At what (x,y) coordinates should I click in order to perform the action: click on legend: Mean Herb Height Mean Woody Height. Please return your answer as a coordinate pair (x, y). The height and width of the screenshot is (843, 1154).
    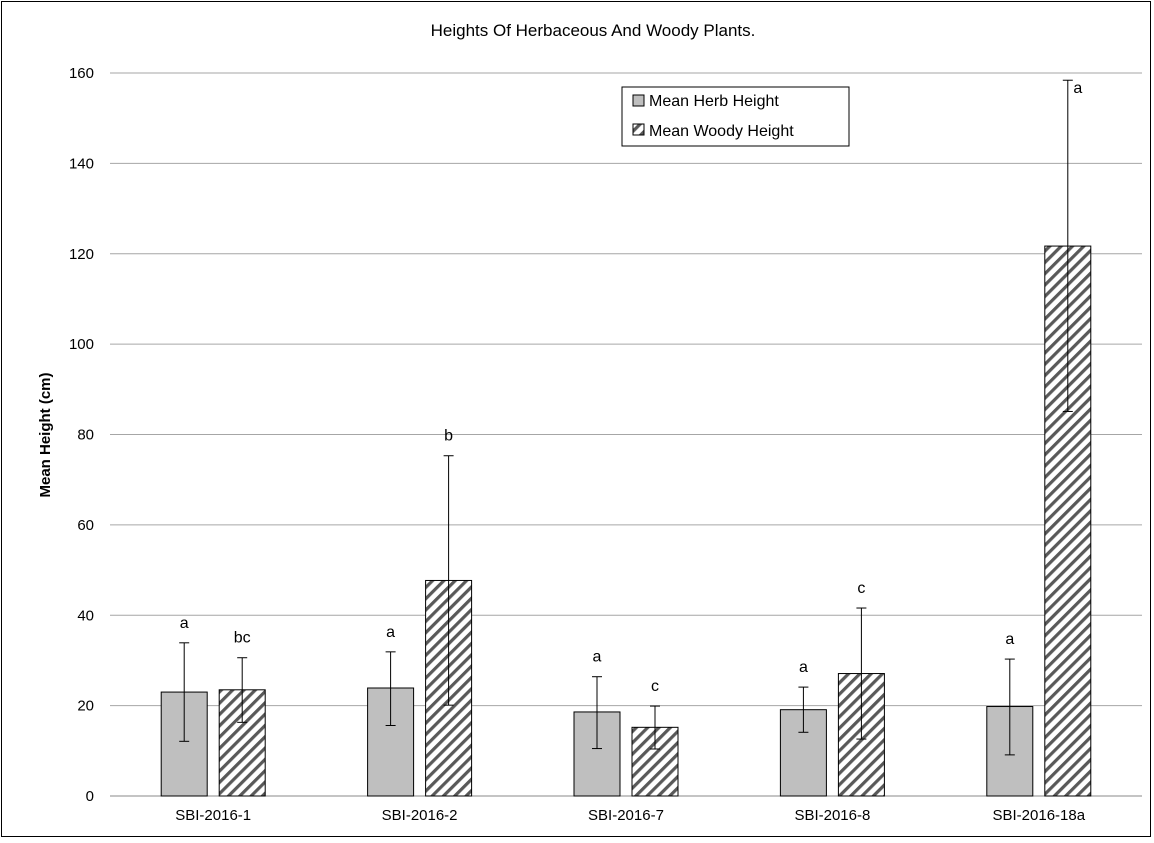
    Looking at the image, I should click on (735, 116).